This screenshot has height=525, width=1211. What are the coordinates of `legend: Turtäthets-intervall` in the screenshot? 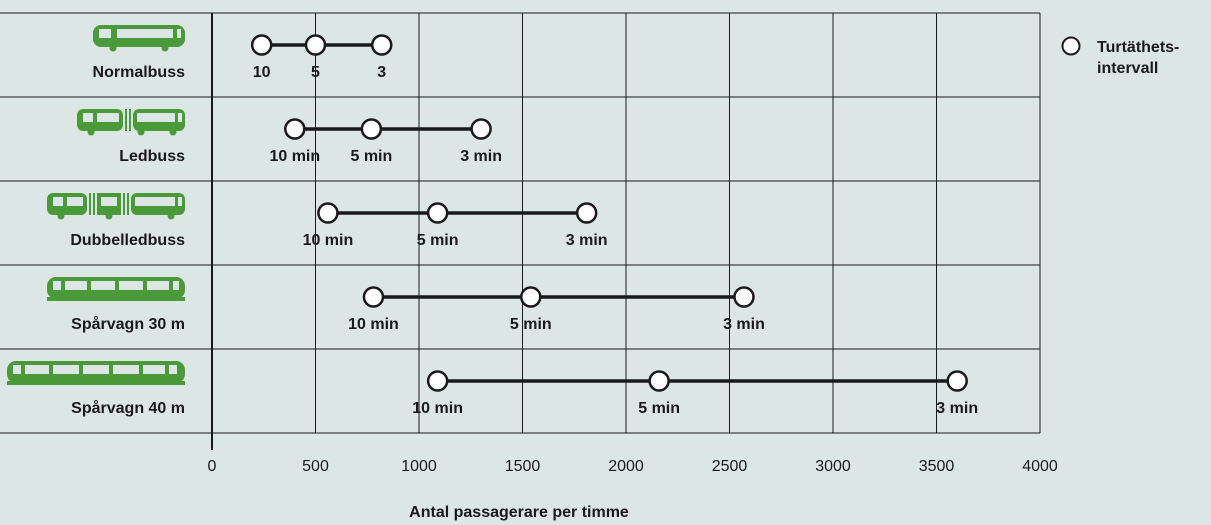 It's located at (1120, 56).